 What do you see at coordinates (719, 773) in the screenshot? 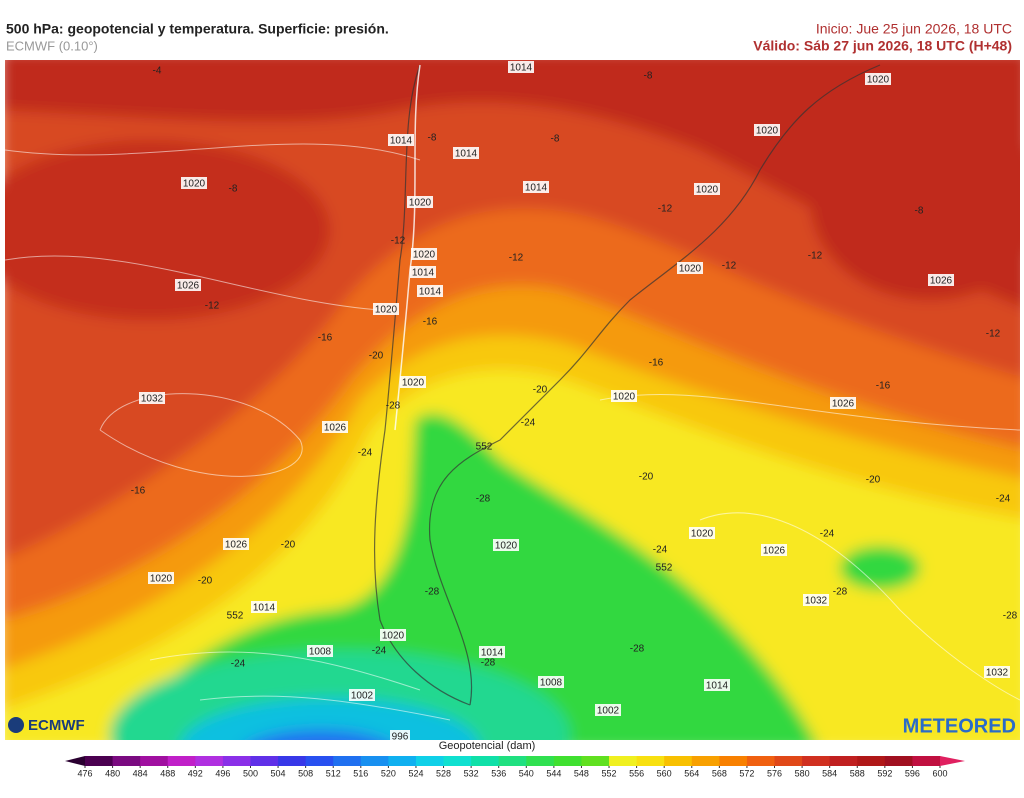
I see `colorbar-tick-label: 568` at bounding box center [719, 773].